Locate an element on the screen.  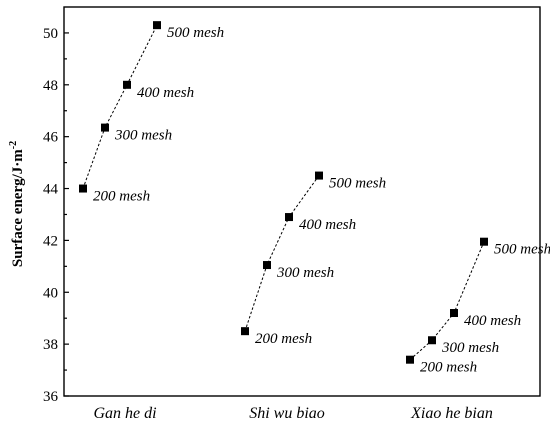
y-tick-label: 36 is located at coordinates (51, 397).